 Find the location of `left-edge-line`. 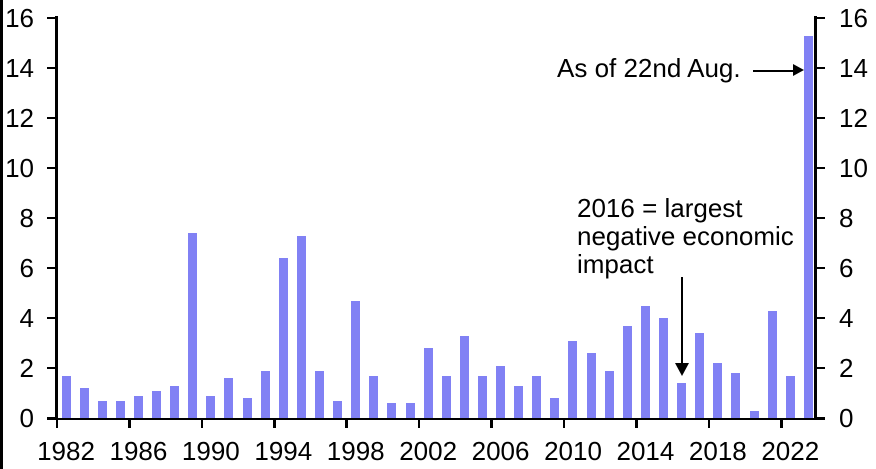

left-edge-line is located at coordinates (1, 234).